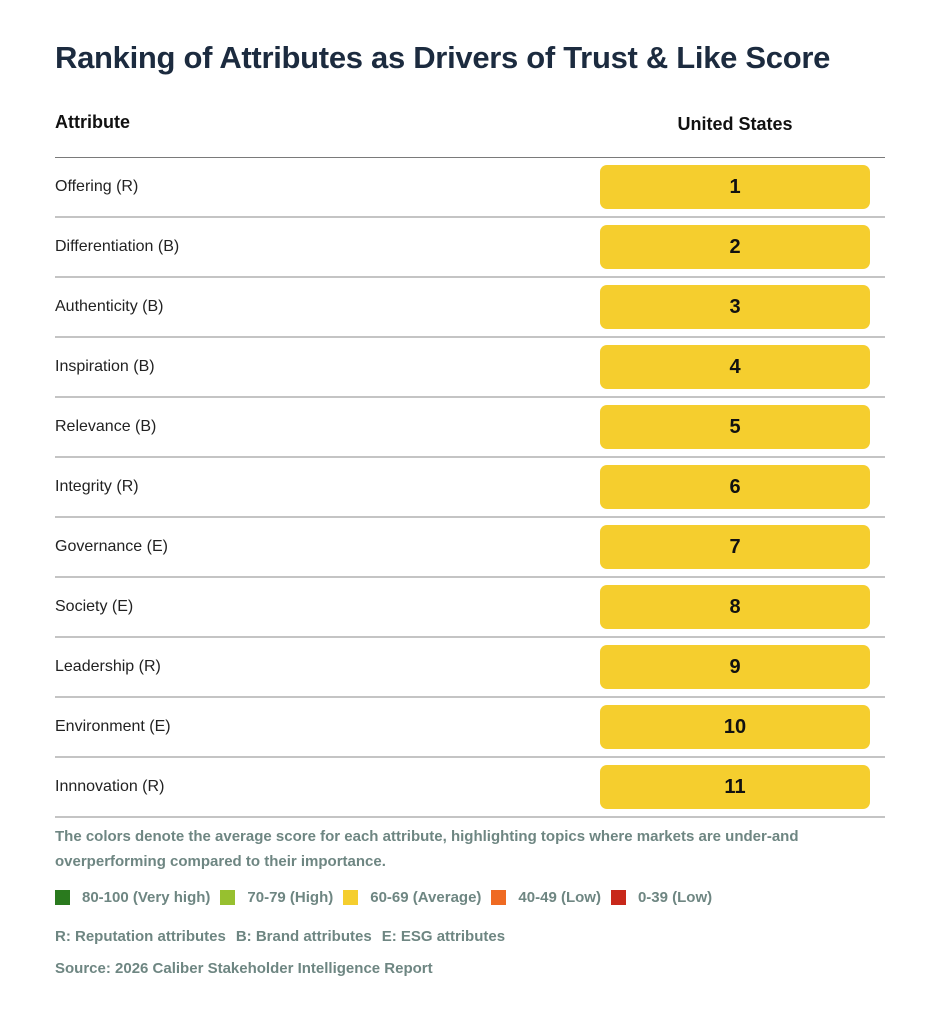 This screenshot has height=1024, width=944. Describe the element at coordinates (470, 728) in the screenshot. I see `table-row: Environment (E) 10` at that location.